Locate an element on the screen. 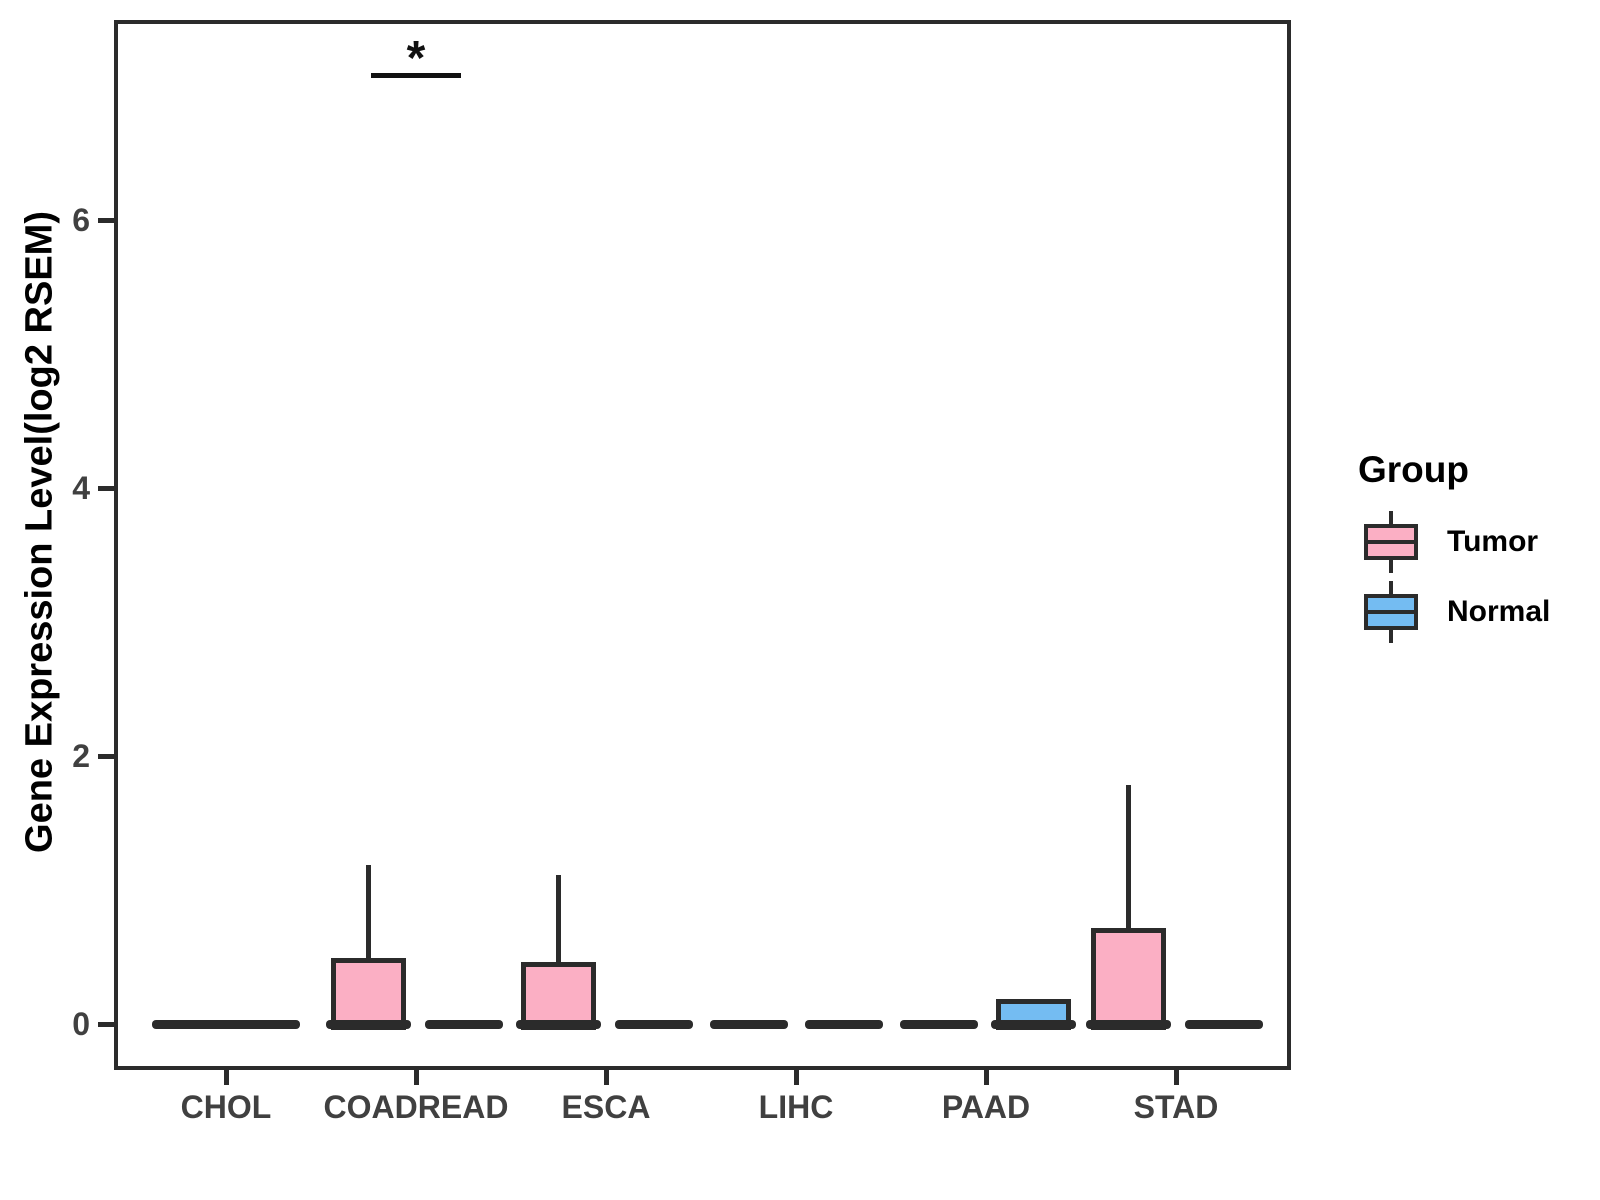 The height and width of the screenshot is (1200, 1600). boxplot-lihc-normal-flat-line is located at coordinates (843, 1024).